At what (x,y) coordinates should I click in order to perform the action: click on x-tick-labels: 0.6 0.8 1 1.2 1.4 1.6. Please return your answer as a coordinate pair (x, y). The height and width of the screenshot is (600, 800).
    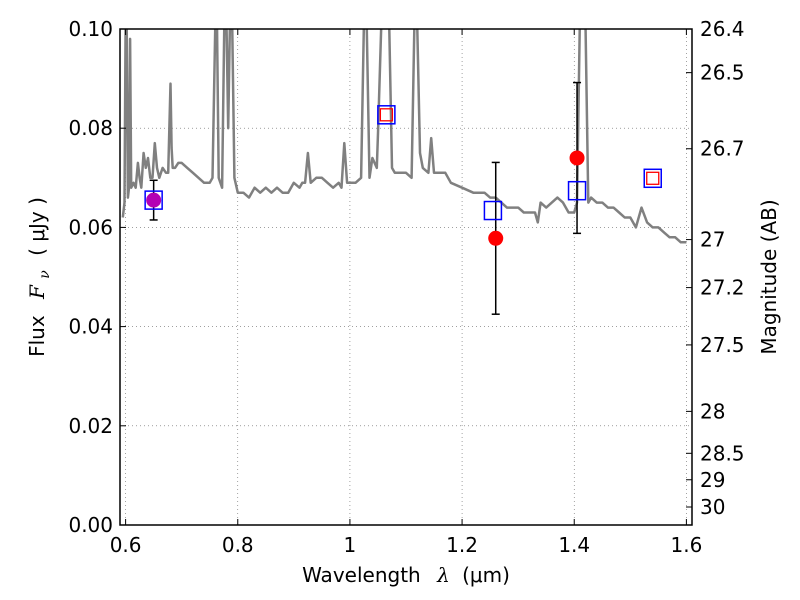
    Looking at the image, I should click on (406, 545).